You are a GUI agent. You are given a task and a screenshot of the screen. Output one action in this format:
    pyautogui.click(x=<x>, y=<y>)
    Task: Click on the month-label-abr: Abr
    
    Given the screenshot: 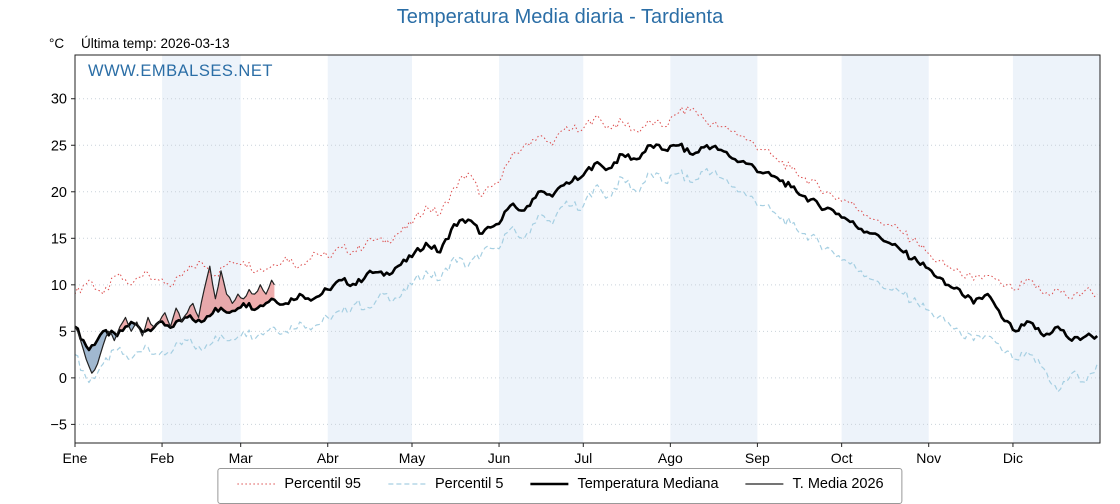 What is the action you would take?
    pyautogui.click(x=328, y=458)
    